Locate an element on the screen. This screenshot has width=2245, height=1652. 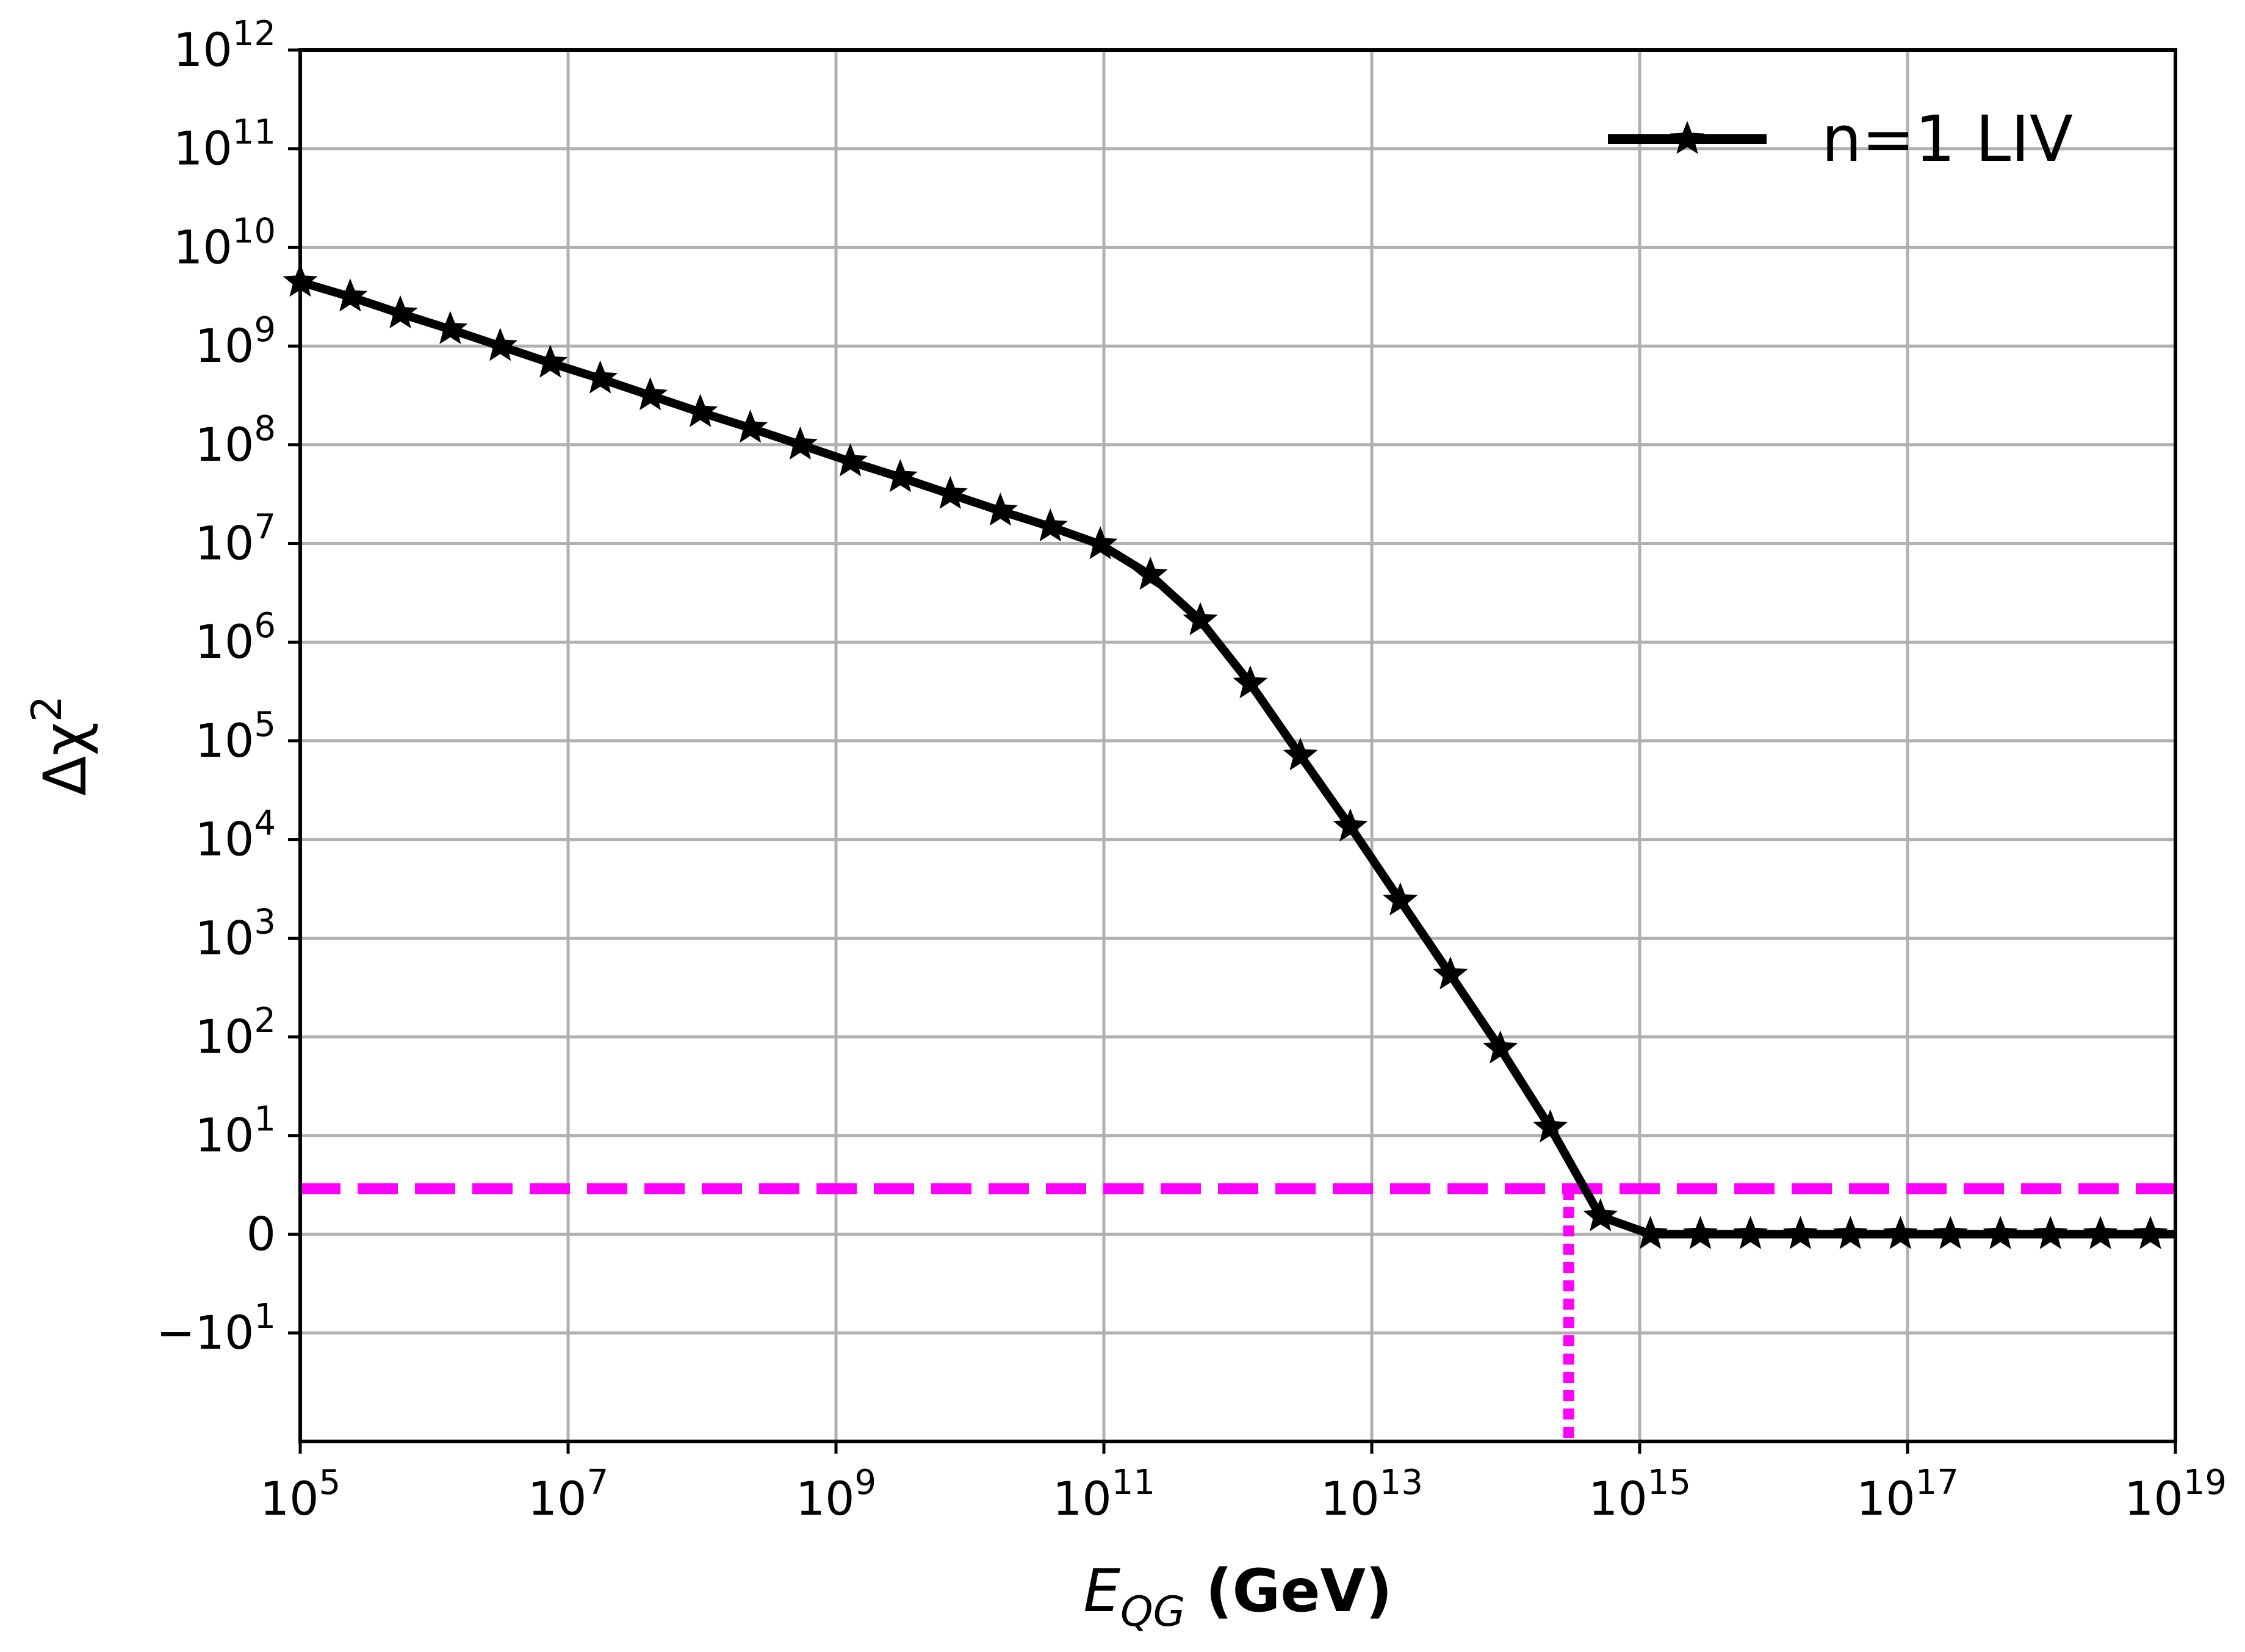
x-tick-label-exponent: 19 is located at coordinates (2205, 1482).